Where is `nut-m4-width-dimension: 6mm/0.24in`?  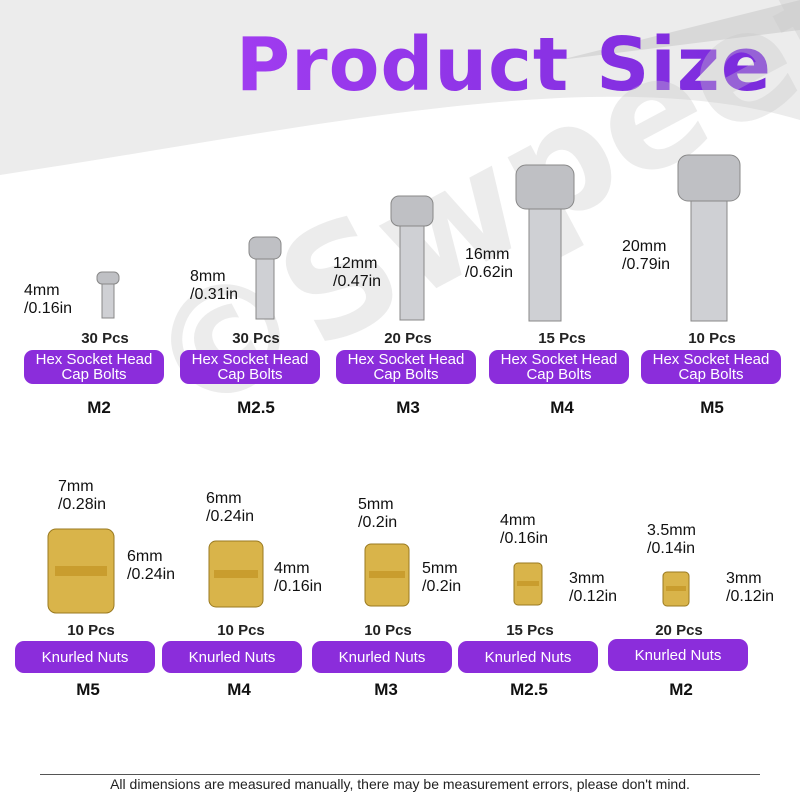
nut-m4-width-dimension: 6mm/0.24in is located at coordinates (230, 507).